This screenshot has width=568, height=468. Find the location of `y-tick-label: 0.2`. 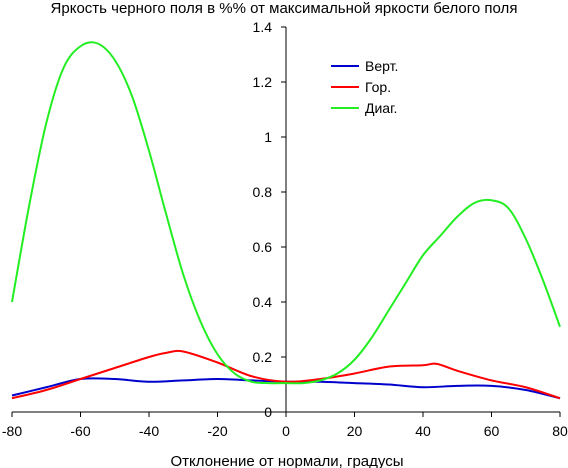

y-tick-label: 0.2 is located at coordinates (263, 357).